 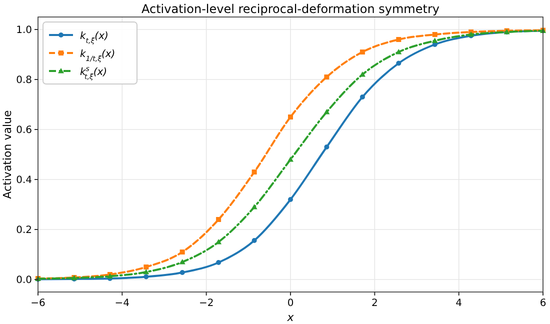 I want to click on x-tick-label: −2, so click(x=206, y=303).